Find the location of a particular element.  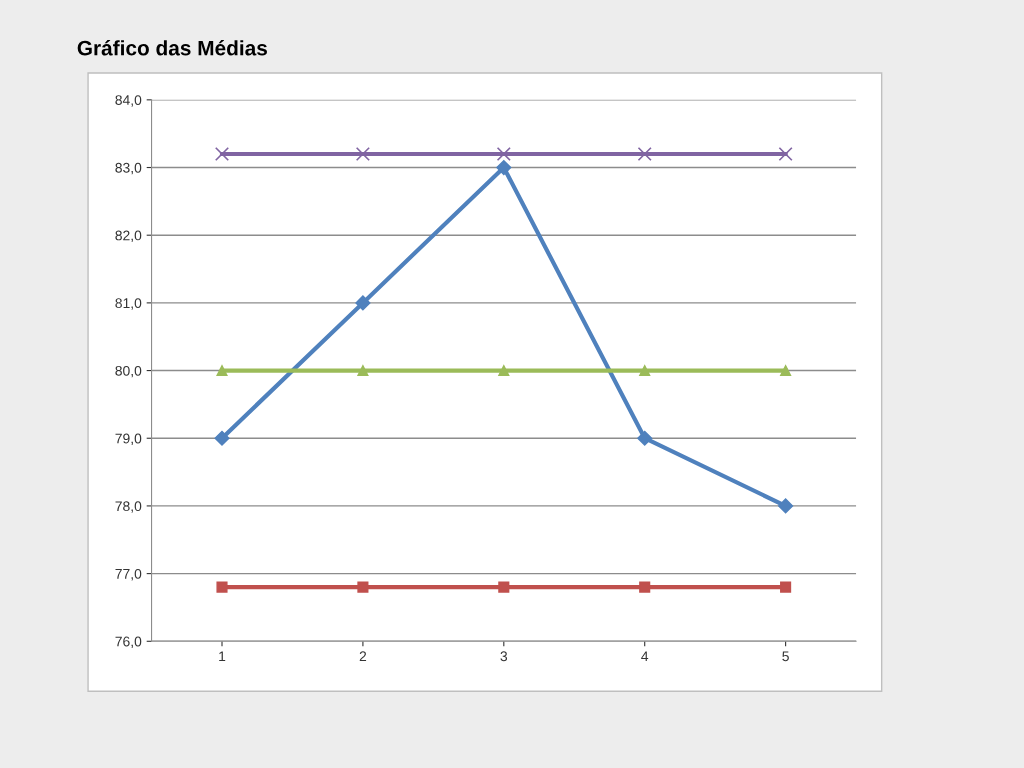

y-tick-label: 76,0 is located at coordinates (128, 642).